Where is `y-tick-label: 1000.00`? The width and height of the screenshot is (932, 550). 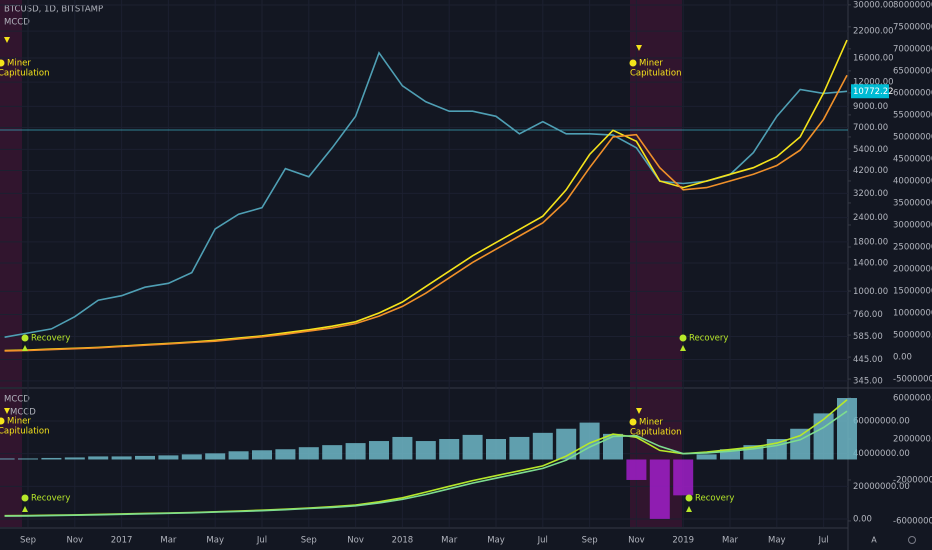 y-tick-label: 1000.00 is located at coordinates (870, 292).